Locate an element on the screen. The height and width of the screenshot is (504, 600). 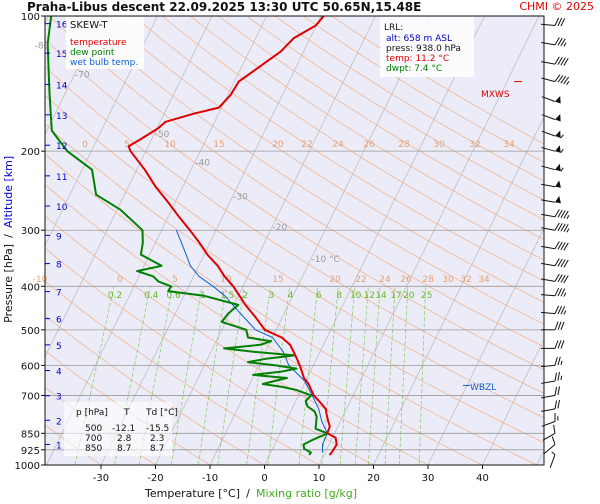
dry-adiabat-label: 5 is located at coordinates (175, 280).